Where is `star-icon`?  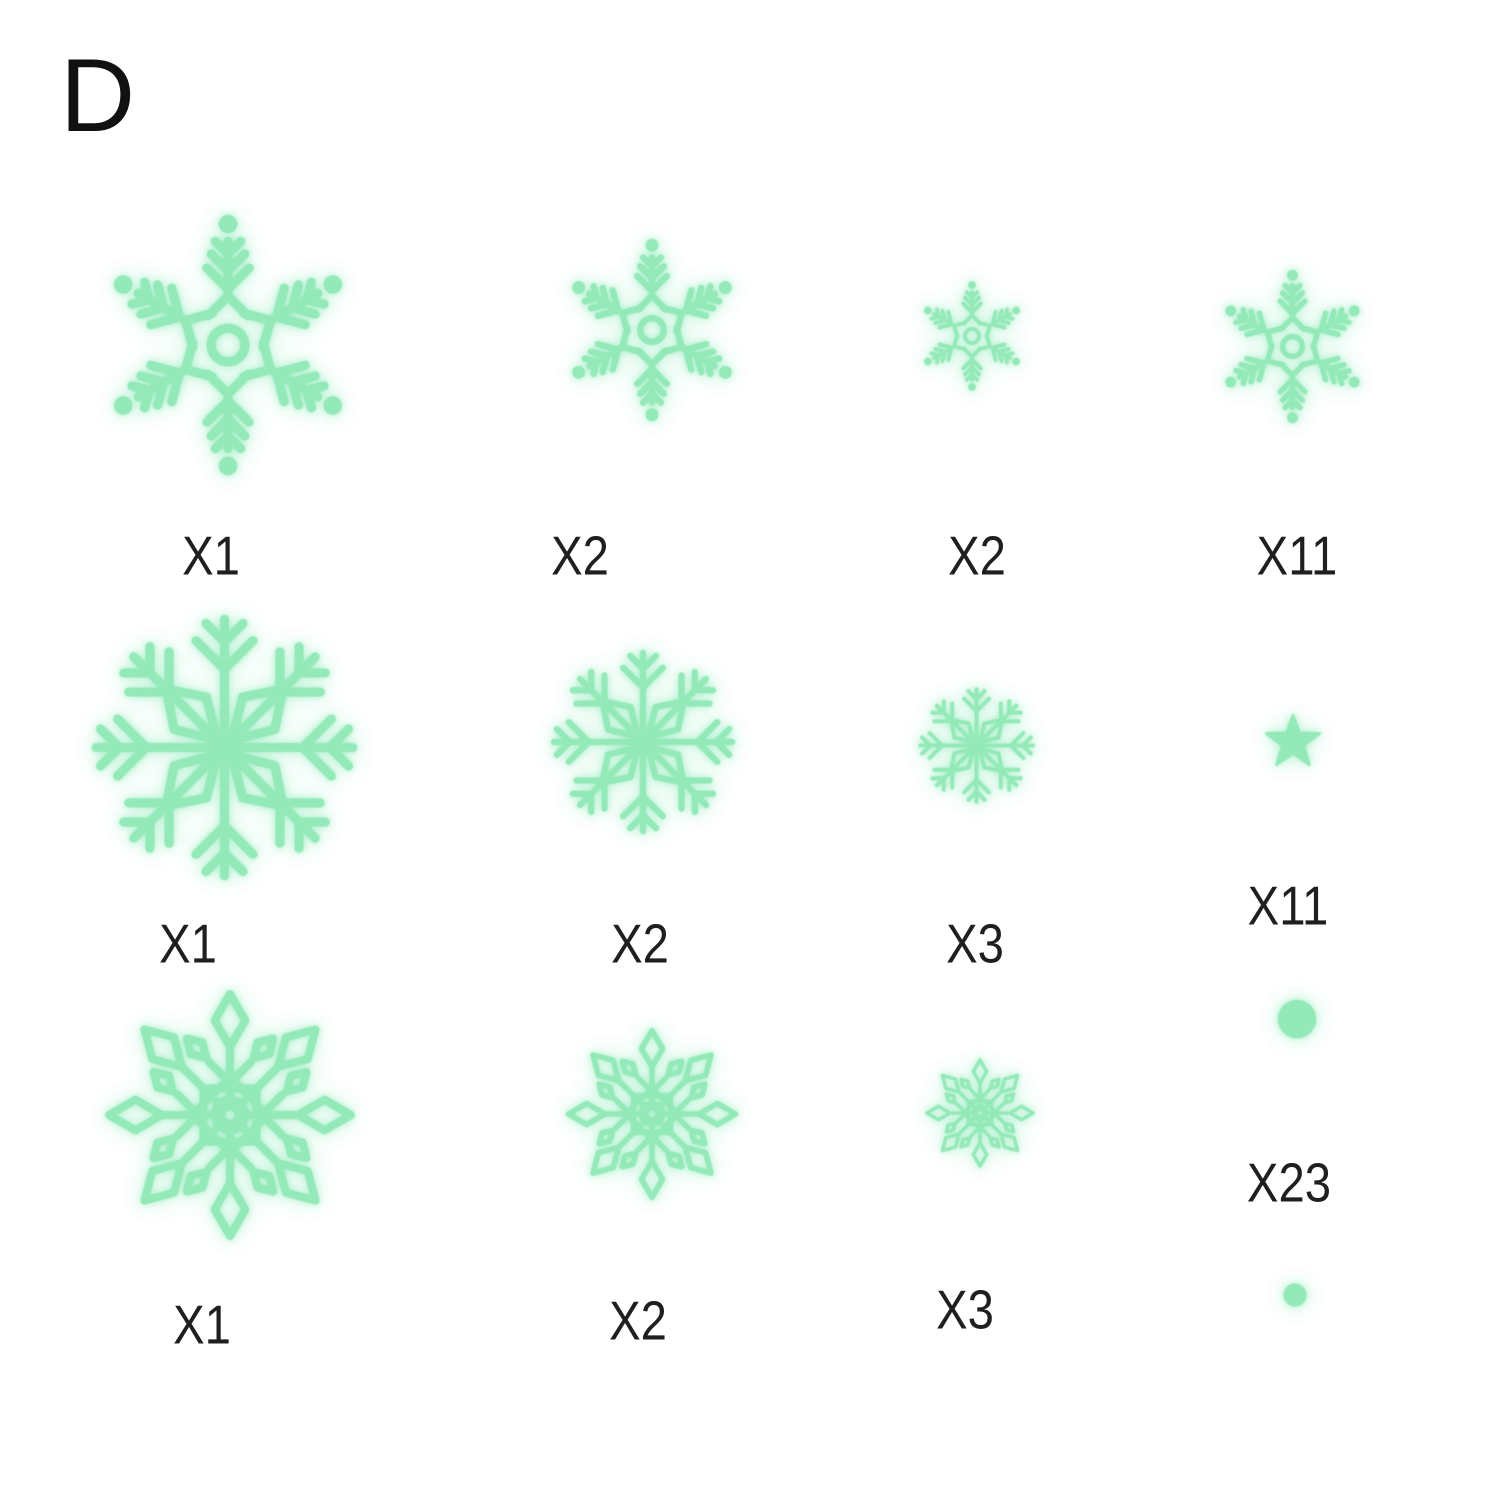 star-icon is located at coordinates (1293, 739).